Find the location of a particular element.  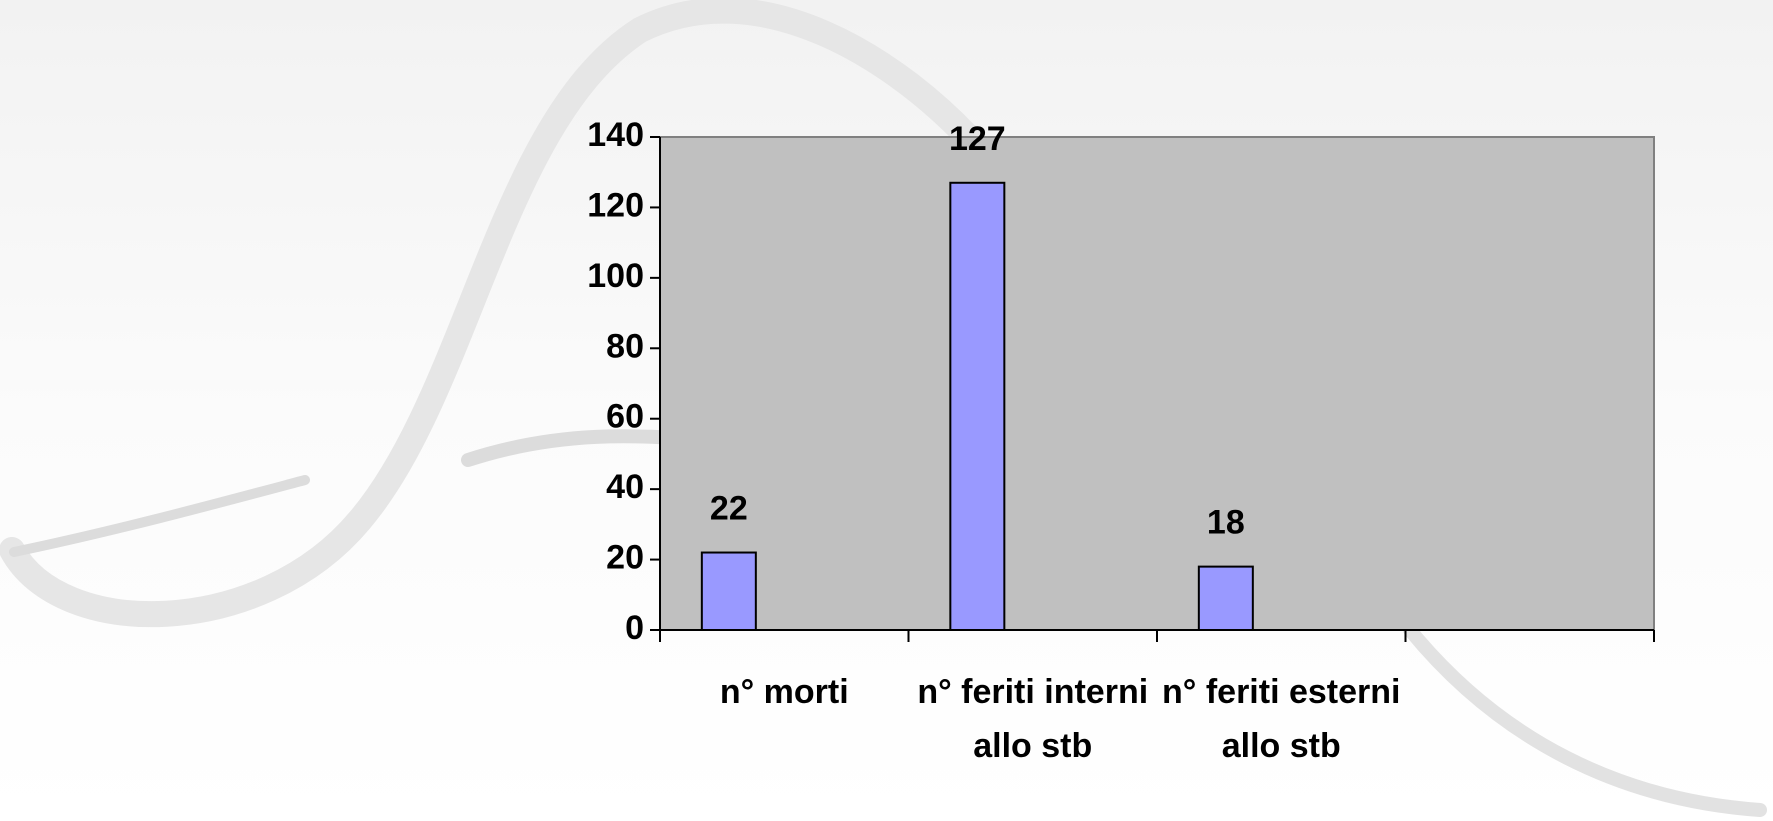

y-tick-label: 0 is located at coordinates (634, 628).